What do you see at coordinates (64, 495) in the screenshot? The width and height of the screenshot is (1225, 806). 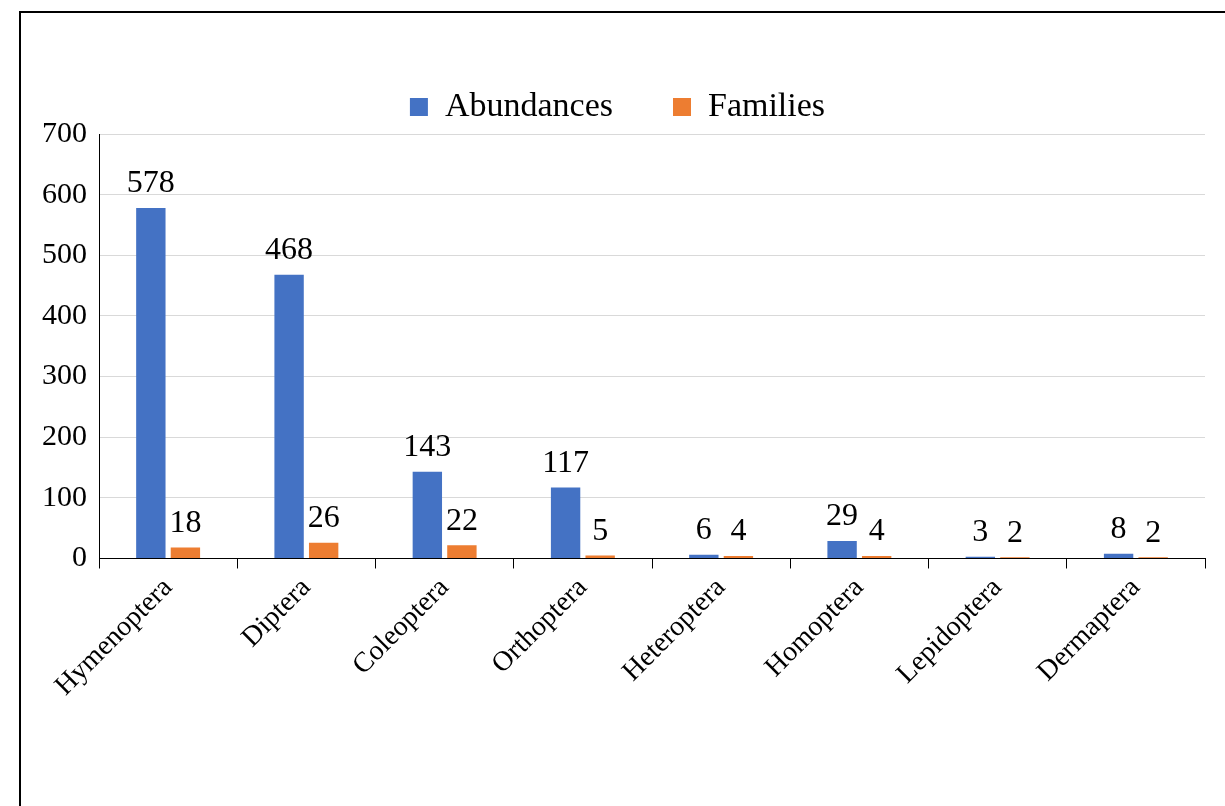 I see `y-tick-label: 100` at bounding box center [64, 495].